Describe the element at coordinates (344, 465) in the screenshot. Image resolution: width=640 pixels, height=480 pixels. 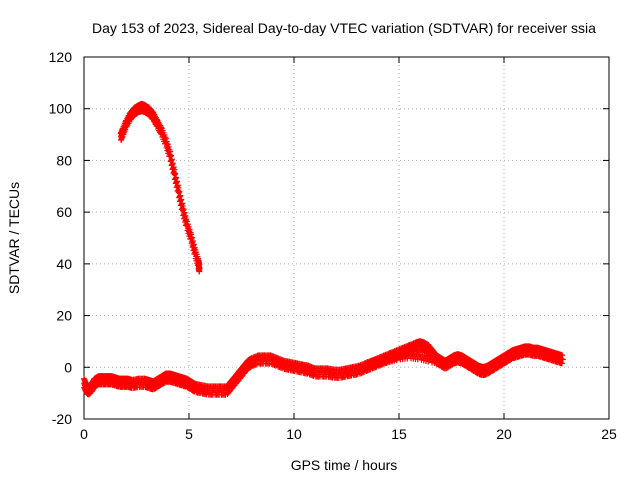
I see `x-axis-label: GPS time / hours` at that location.